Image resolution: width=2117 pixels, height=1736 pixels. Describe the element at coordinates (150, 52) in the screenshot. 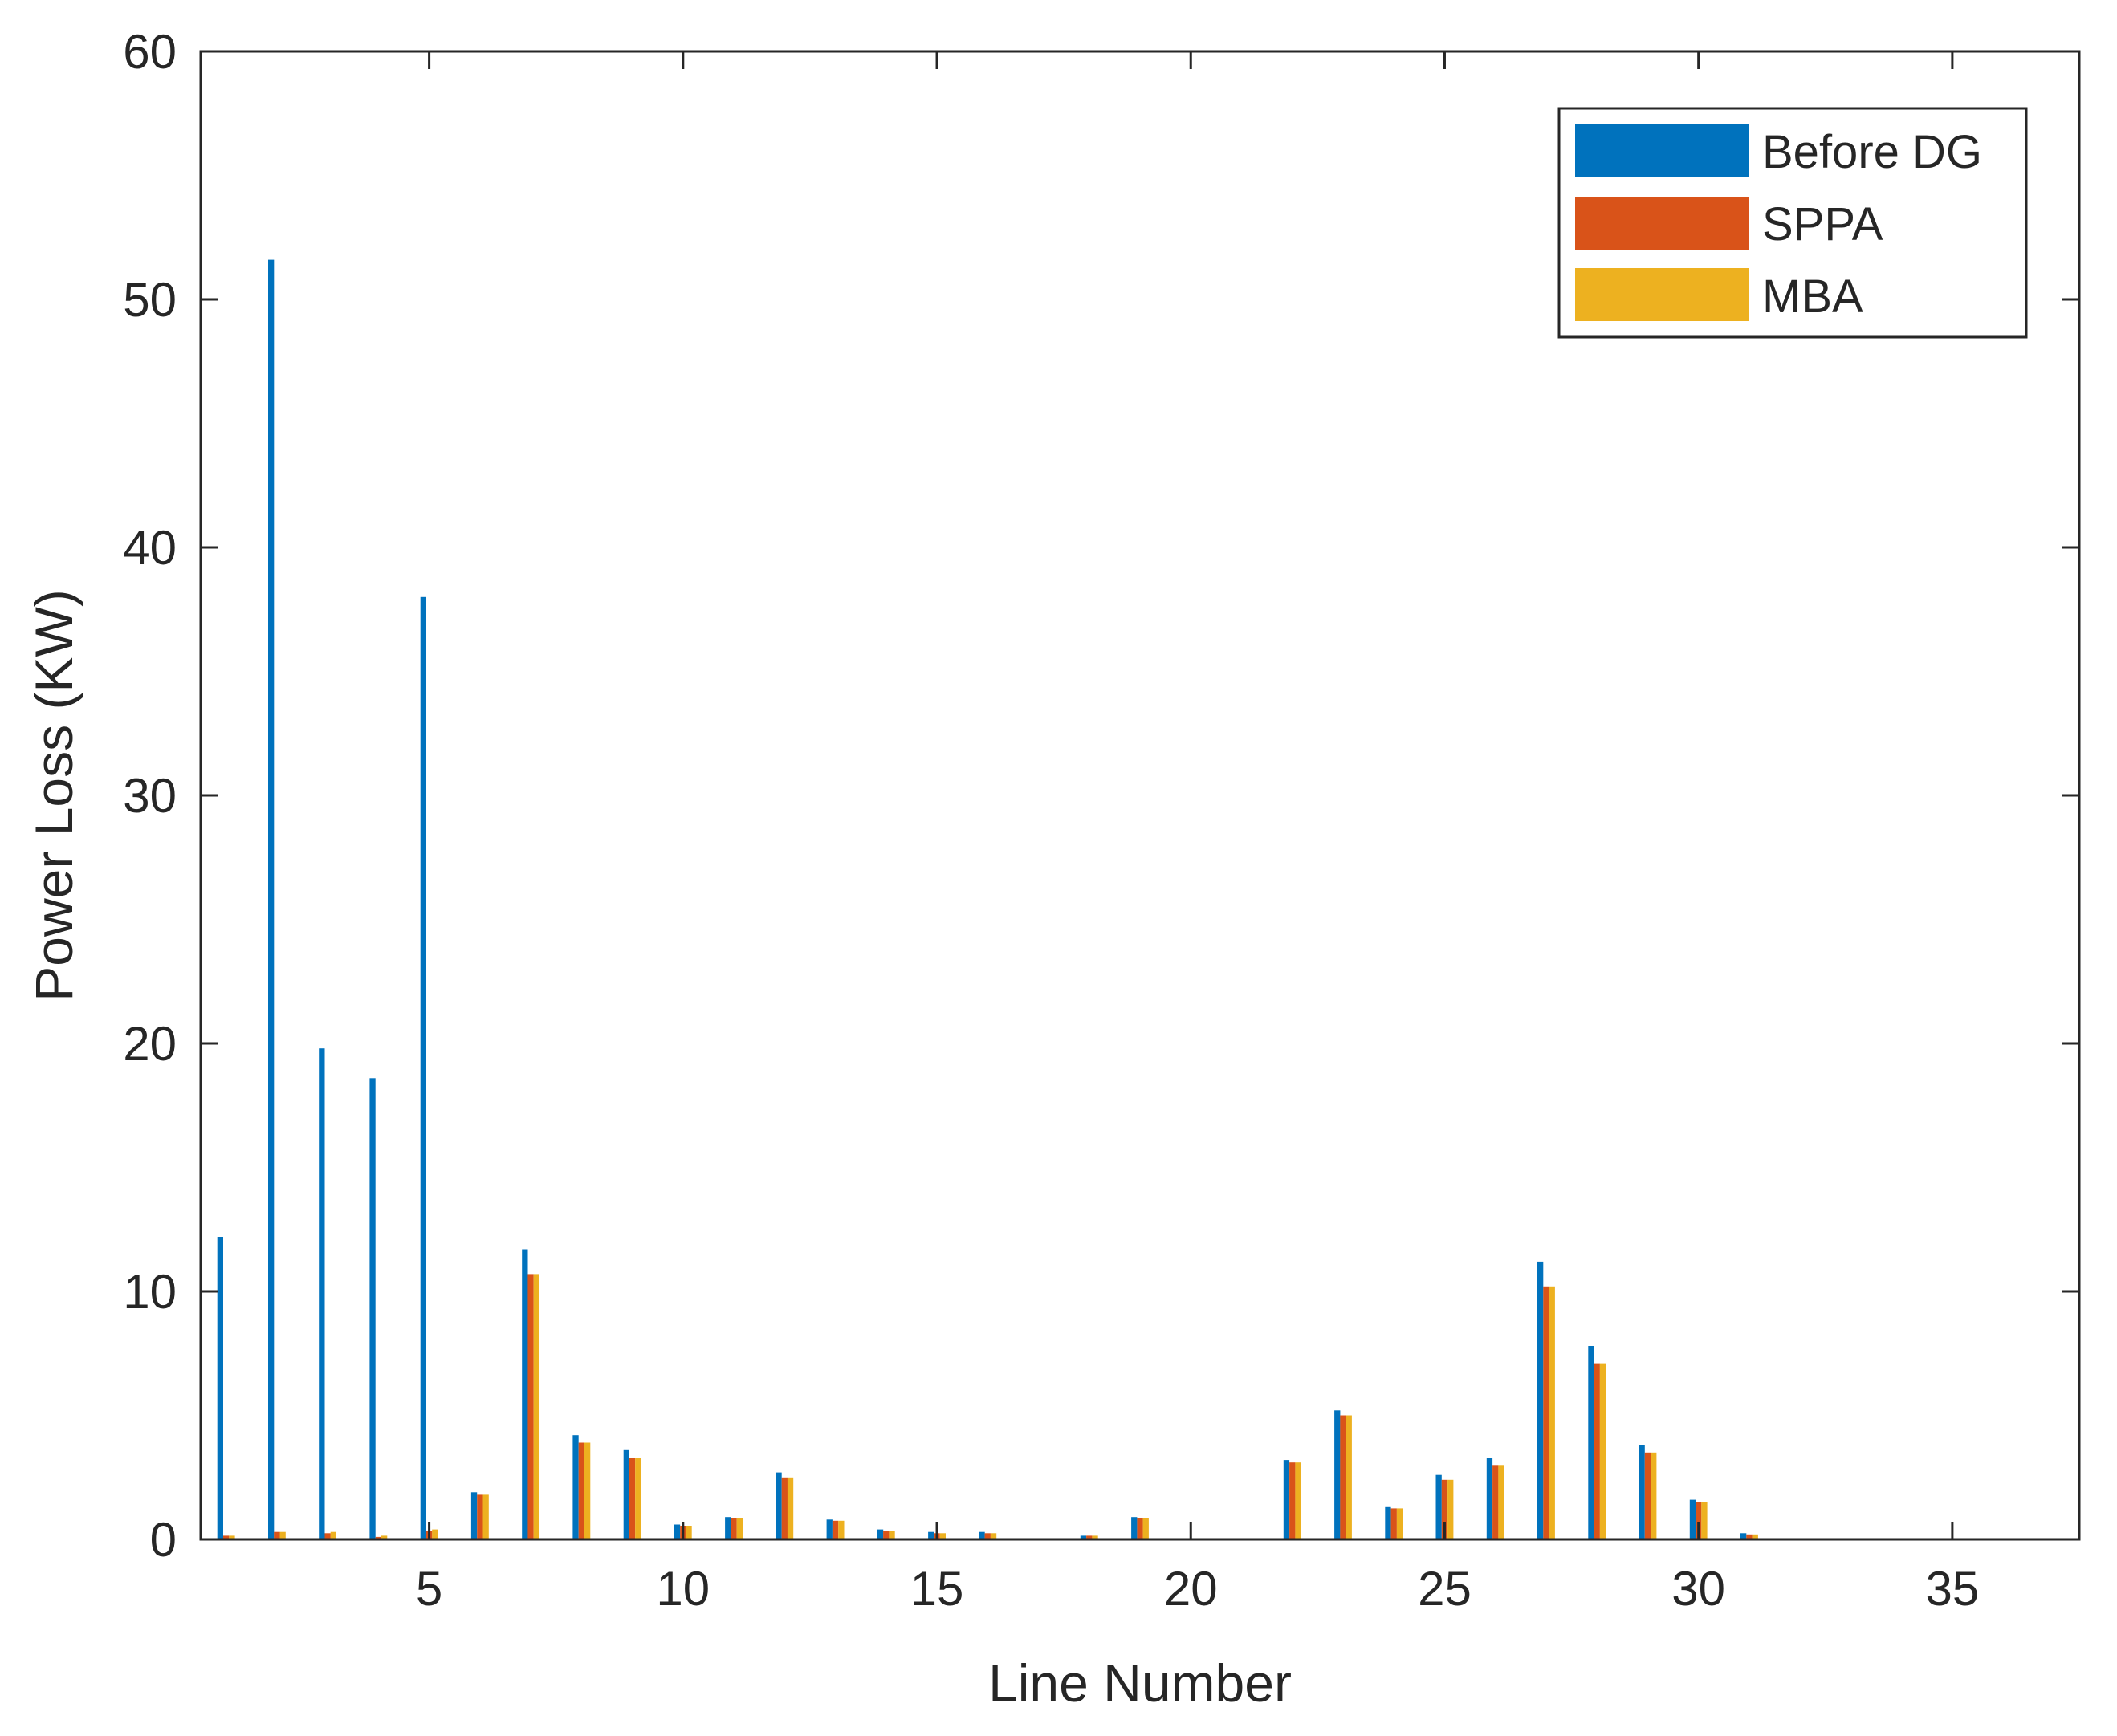

I see `y-tick-label-60: 60` at that location.